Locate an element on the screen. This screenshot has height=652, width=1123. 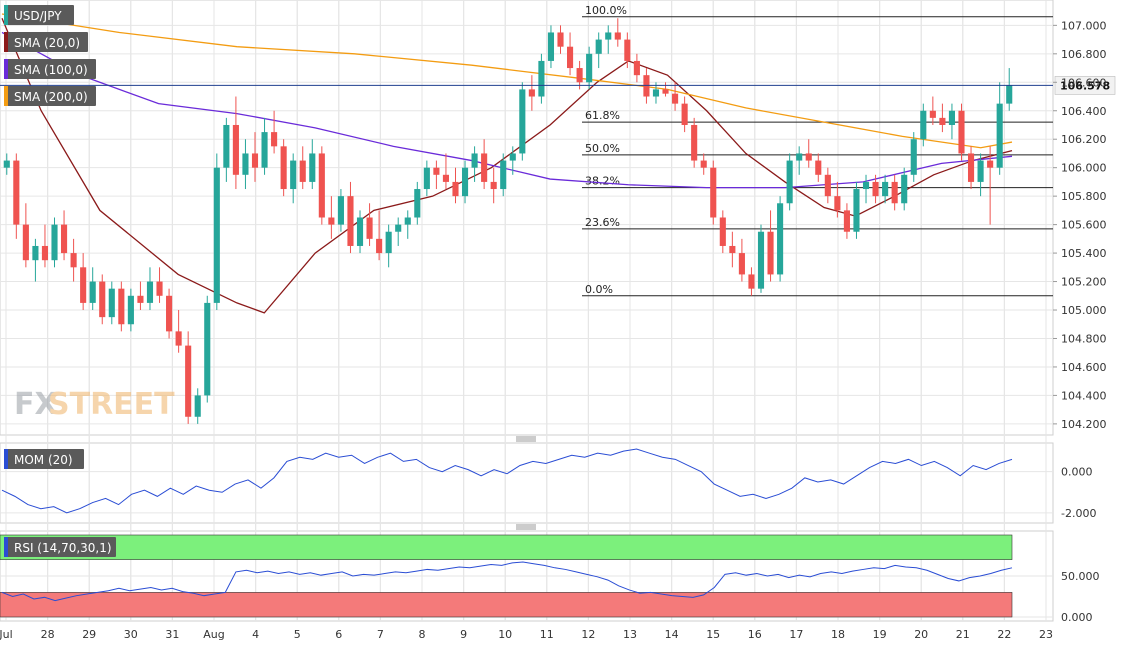
x-tick-label: 18 is located at coordinates (838, 634).